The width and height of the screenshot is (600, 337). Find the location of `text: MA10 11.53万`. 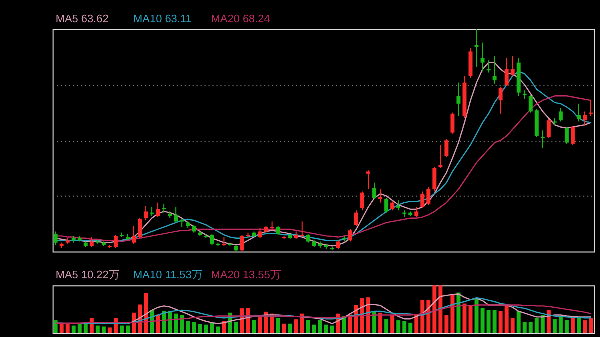

text: MA10 11.53万 is located at coordinates (168, 276).